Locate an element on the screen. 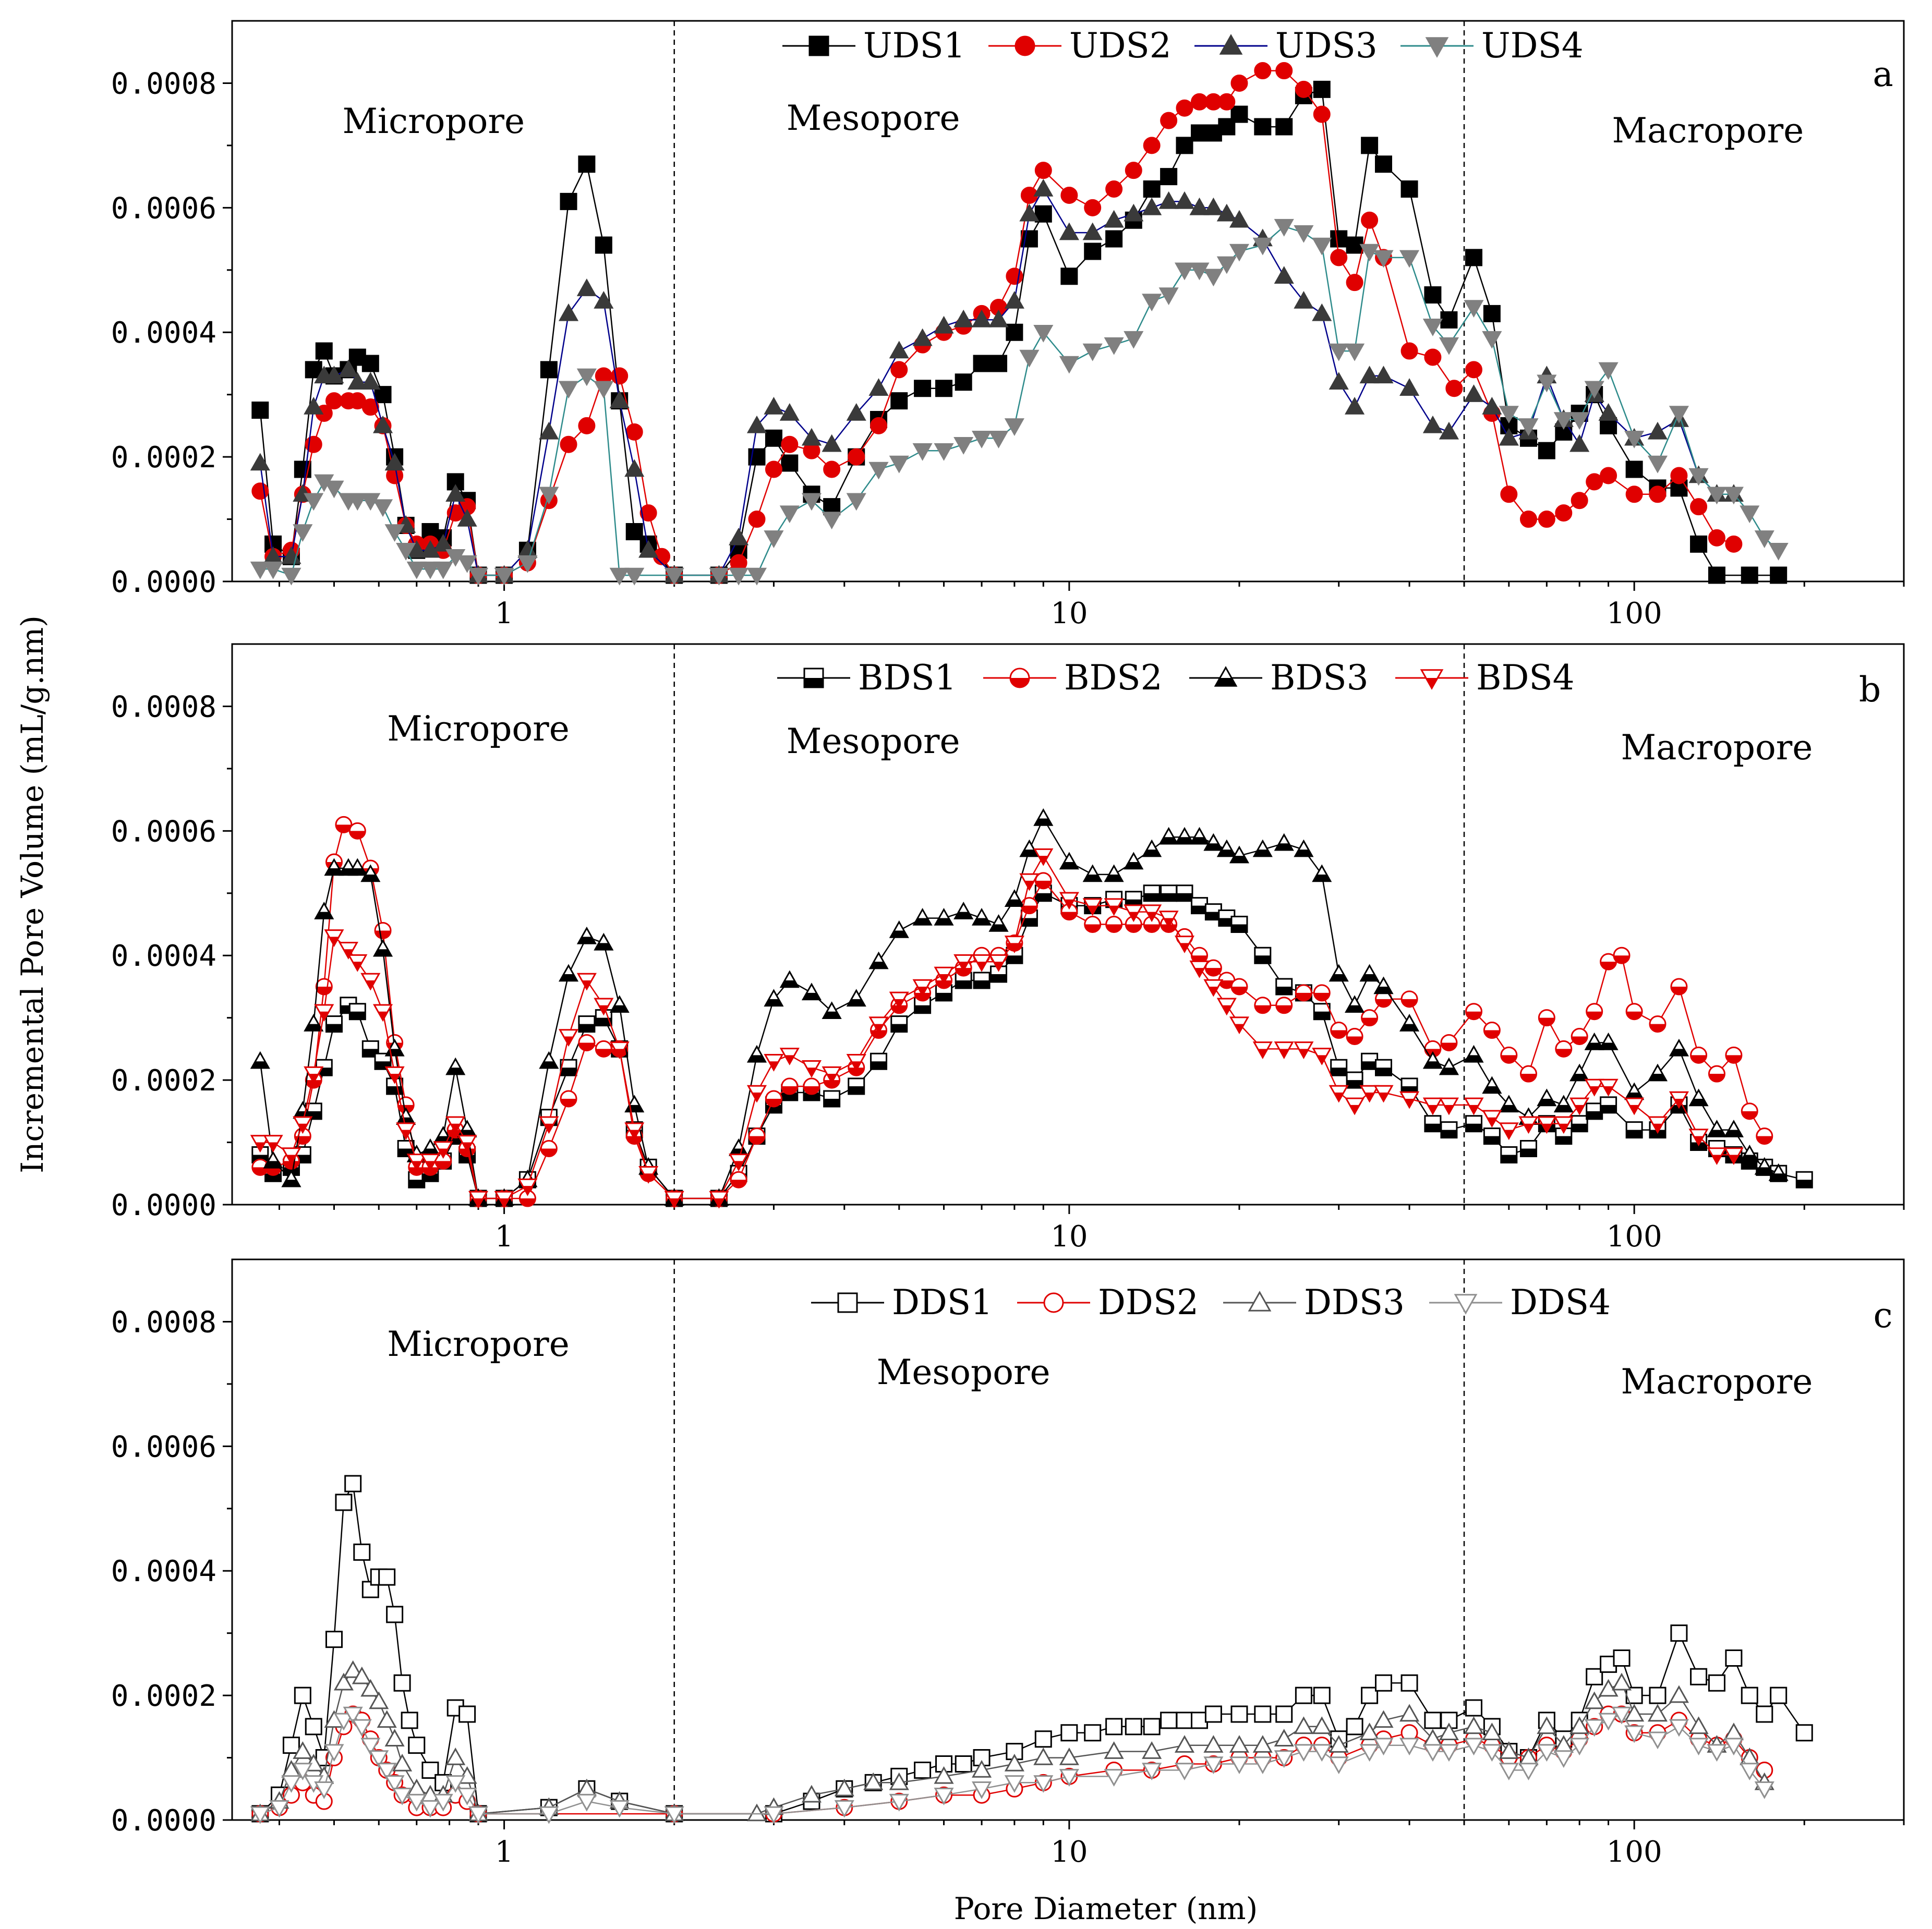 Image resolution: width=1932 pixels, height=1929 pixels. series-DDS3 is located at coordinates (1012, 1741).